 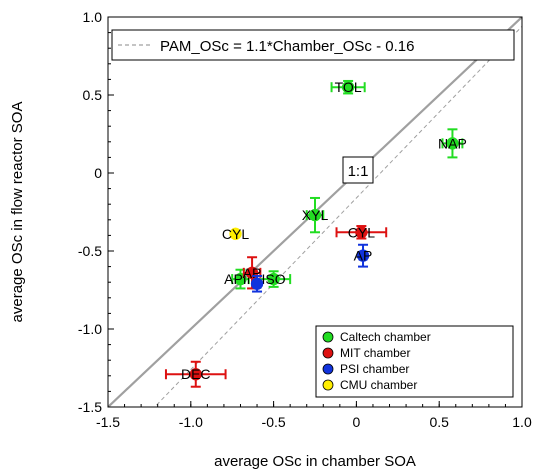 I want to click on one-to-one-label: 1:1, so click(x=358, y=171).